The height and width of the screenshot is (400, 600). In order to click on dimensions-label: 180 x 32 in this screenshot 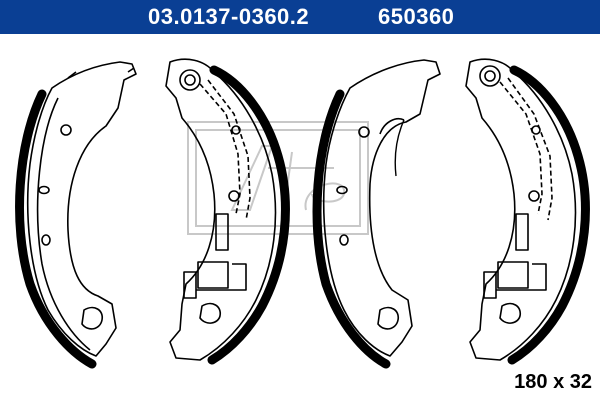, I will do `click(553, 382)`.